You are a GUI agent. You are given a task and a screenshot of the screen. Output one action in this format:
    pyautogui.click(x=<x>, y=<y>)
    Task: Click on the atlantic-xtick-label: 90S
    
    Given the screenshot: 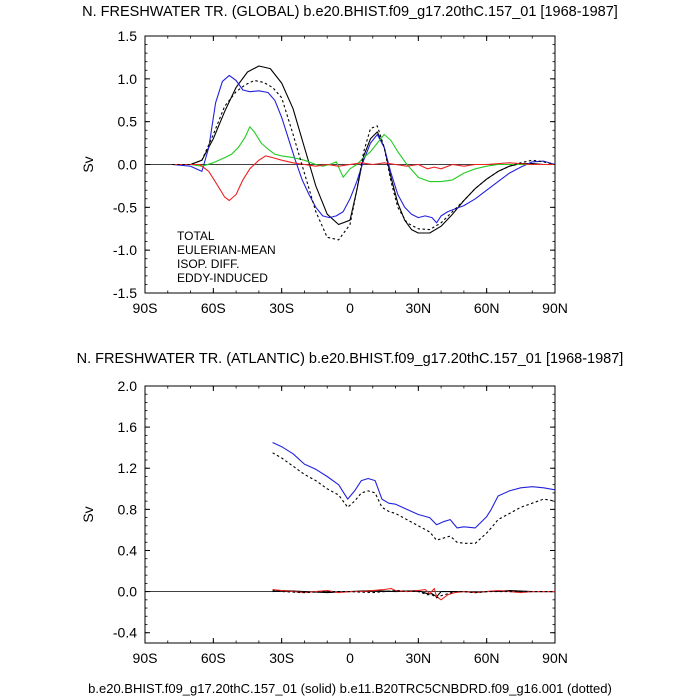 What is the action you would take?
    pyautogui.click(x=145, y=658)
    